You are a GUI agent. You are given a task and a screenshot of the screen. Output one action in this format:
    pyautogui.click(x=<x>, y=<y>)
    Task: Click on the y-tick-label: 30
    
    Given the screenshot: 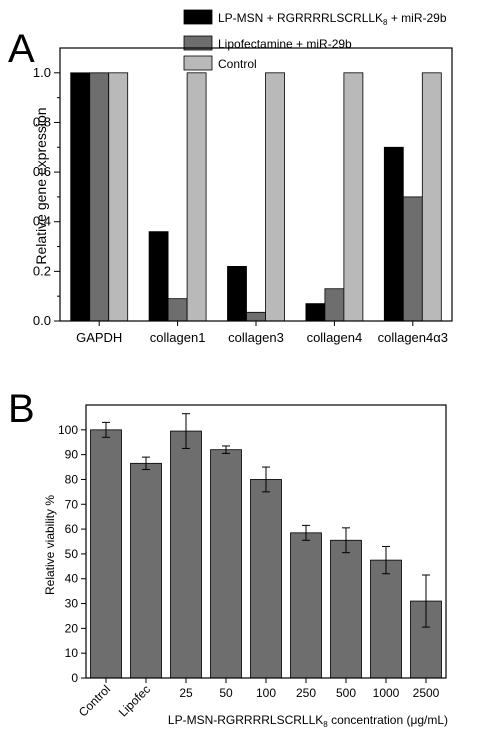 What is the action you would take?
    pyautogui.click(x=72, y=604)
    